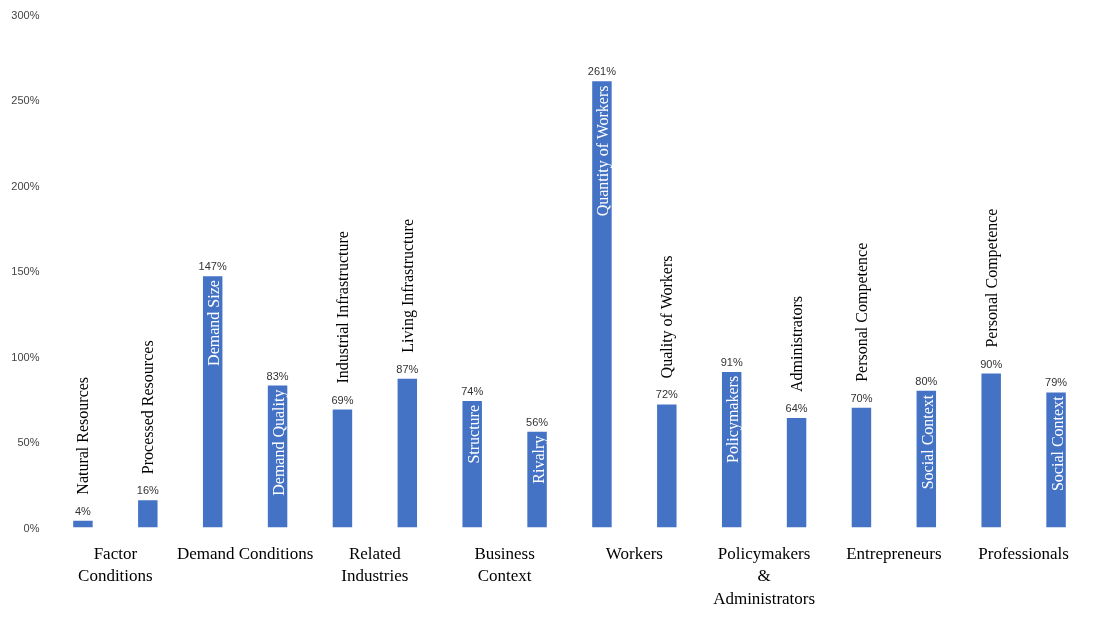  I want to click on x-tick-label: Quality of Workers, so click(667, 317).